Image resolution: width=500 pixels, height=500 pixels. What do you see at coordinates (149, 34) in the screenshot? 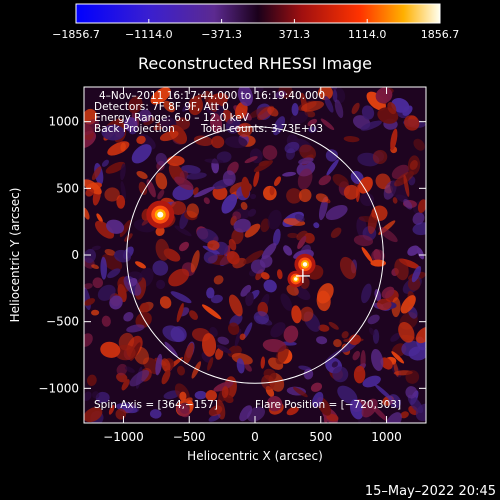
I see `colorbar-tick-label: −1114.0` at bounding box center [149, 34].